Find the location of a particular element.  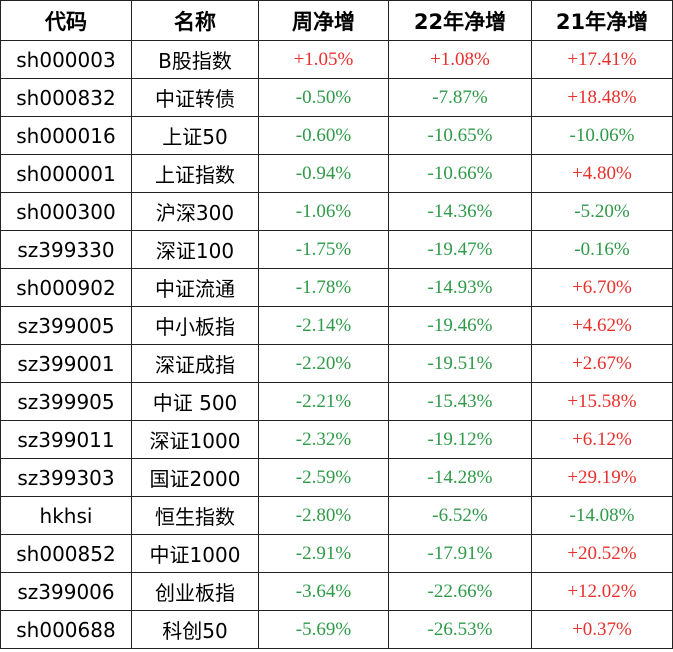

change-cell: -2.59% is located at coordinates (323, 477).